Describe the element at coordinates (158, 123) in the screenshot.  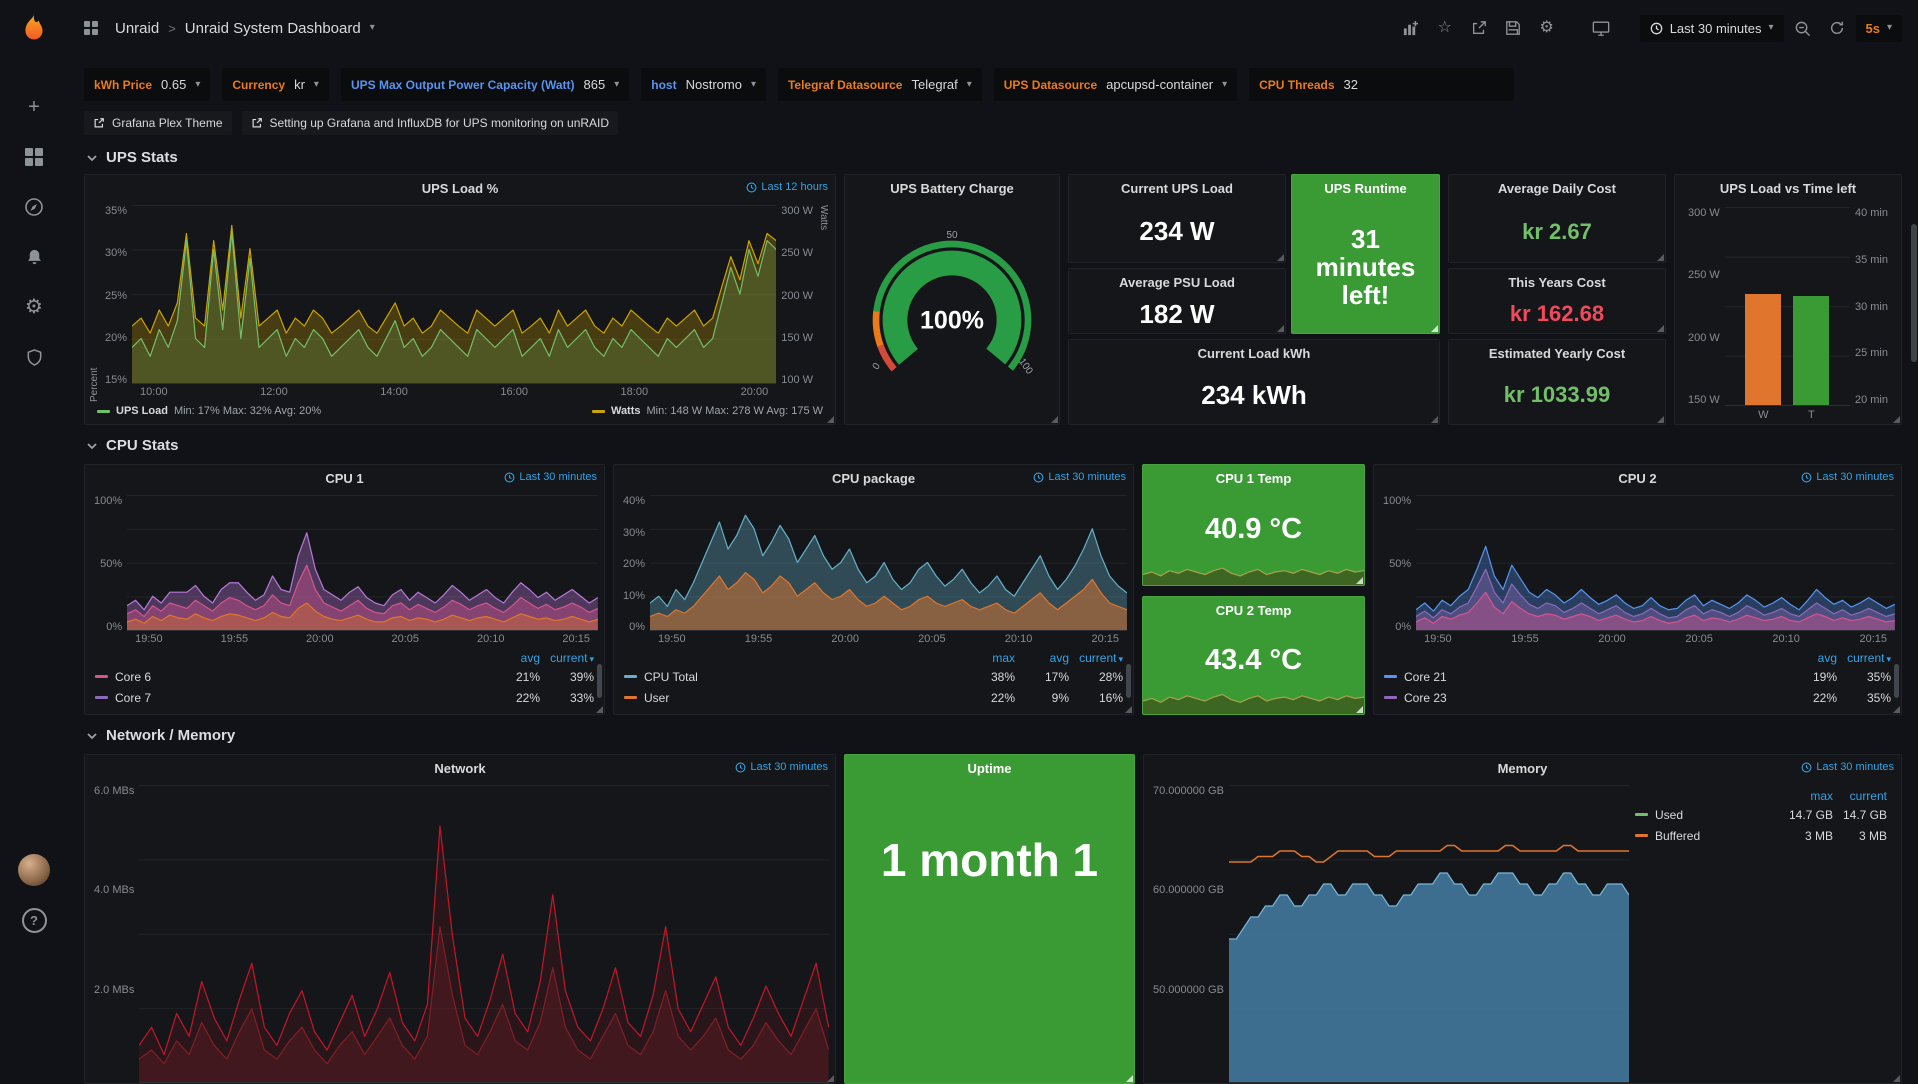
I see `dashboard-link: Grafana Plex Theme` at that location.